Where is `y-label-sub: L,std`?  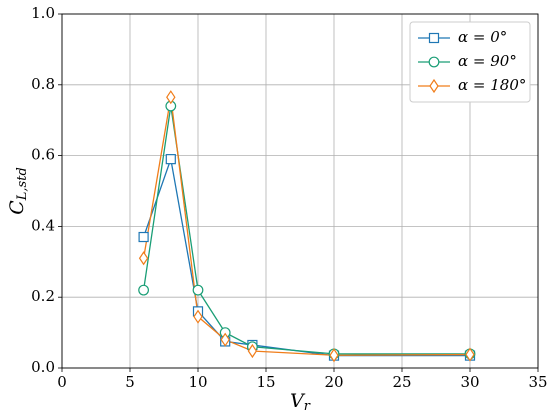
y-label-sub: L,std is located at coordinates (22, 184).